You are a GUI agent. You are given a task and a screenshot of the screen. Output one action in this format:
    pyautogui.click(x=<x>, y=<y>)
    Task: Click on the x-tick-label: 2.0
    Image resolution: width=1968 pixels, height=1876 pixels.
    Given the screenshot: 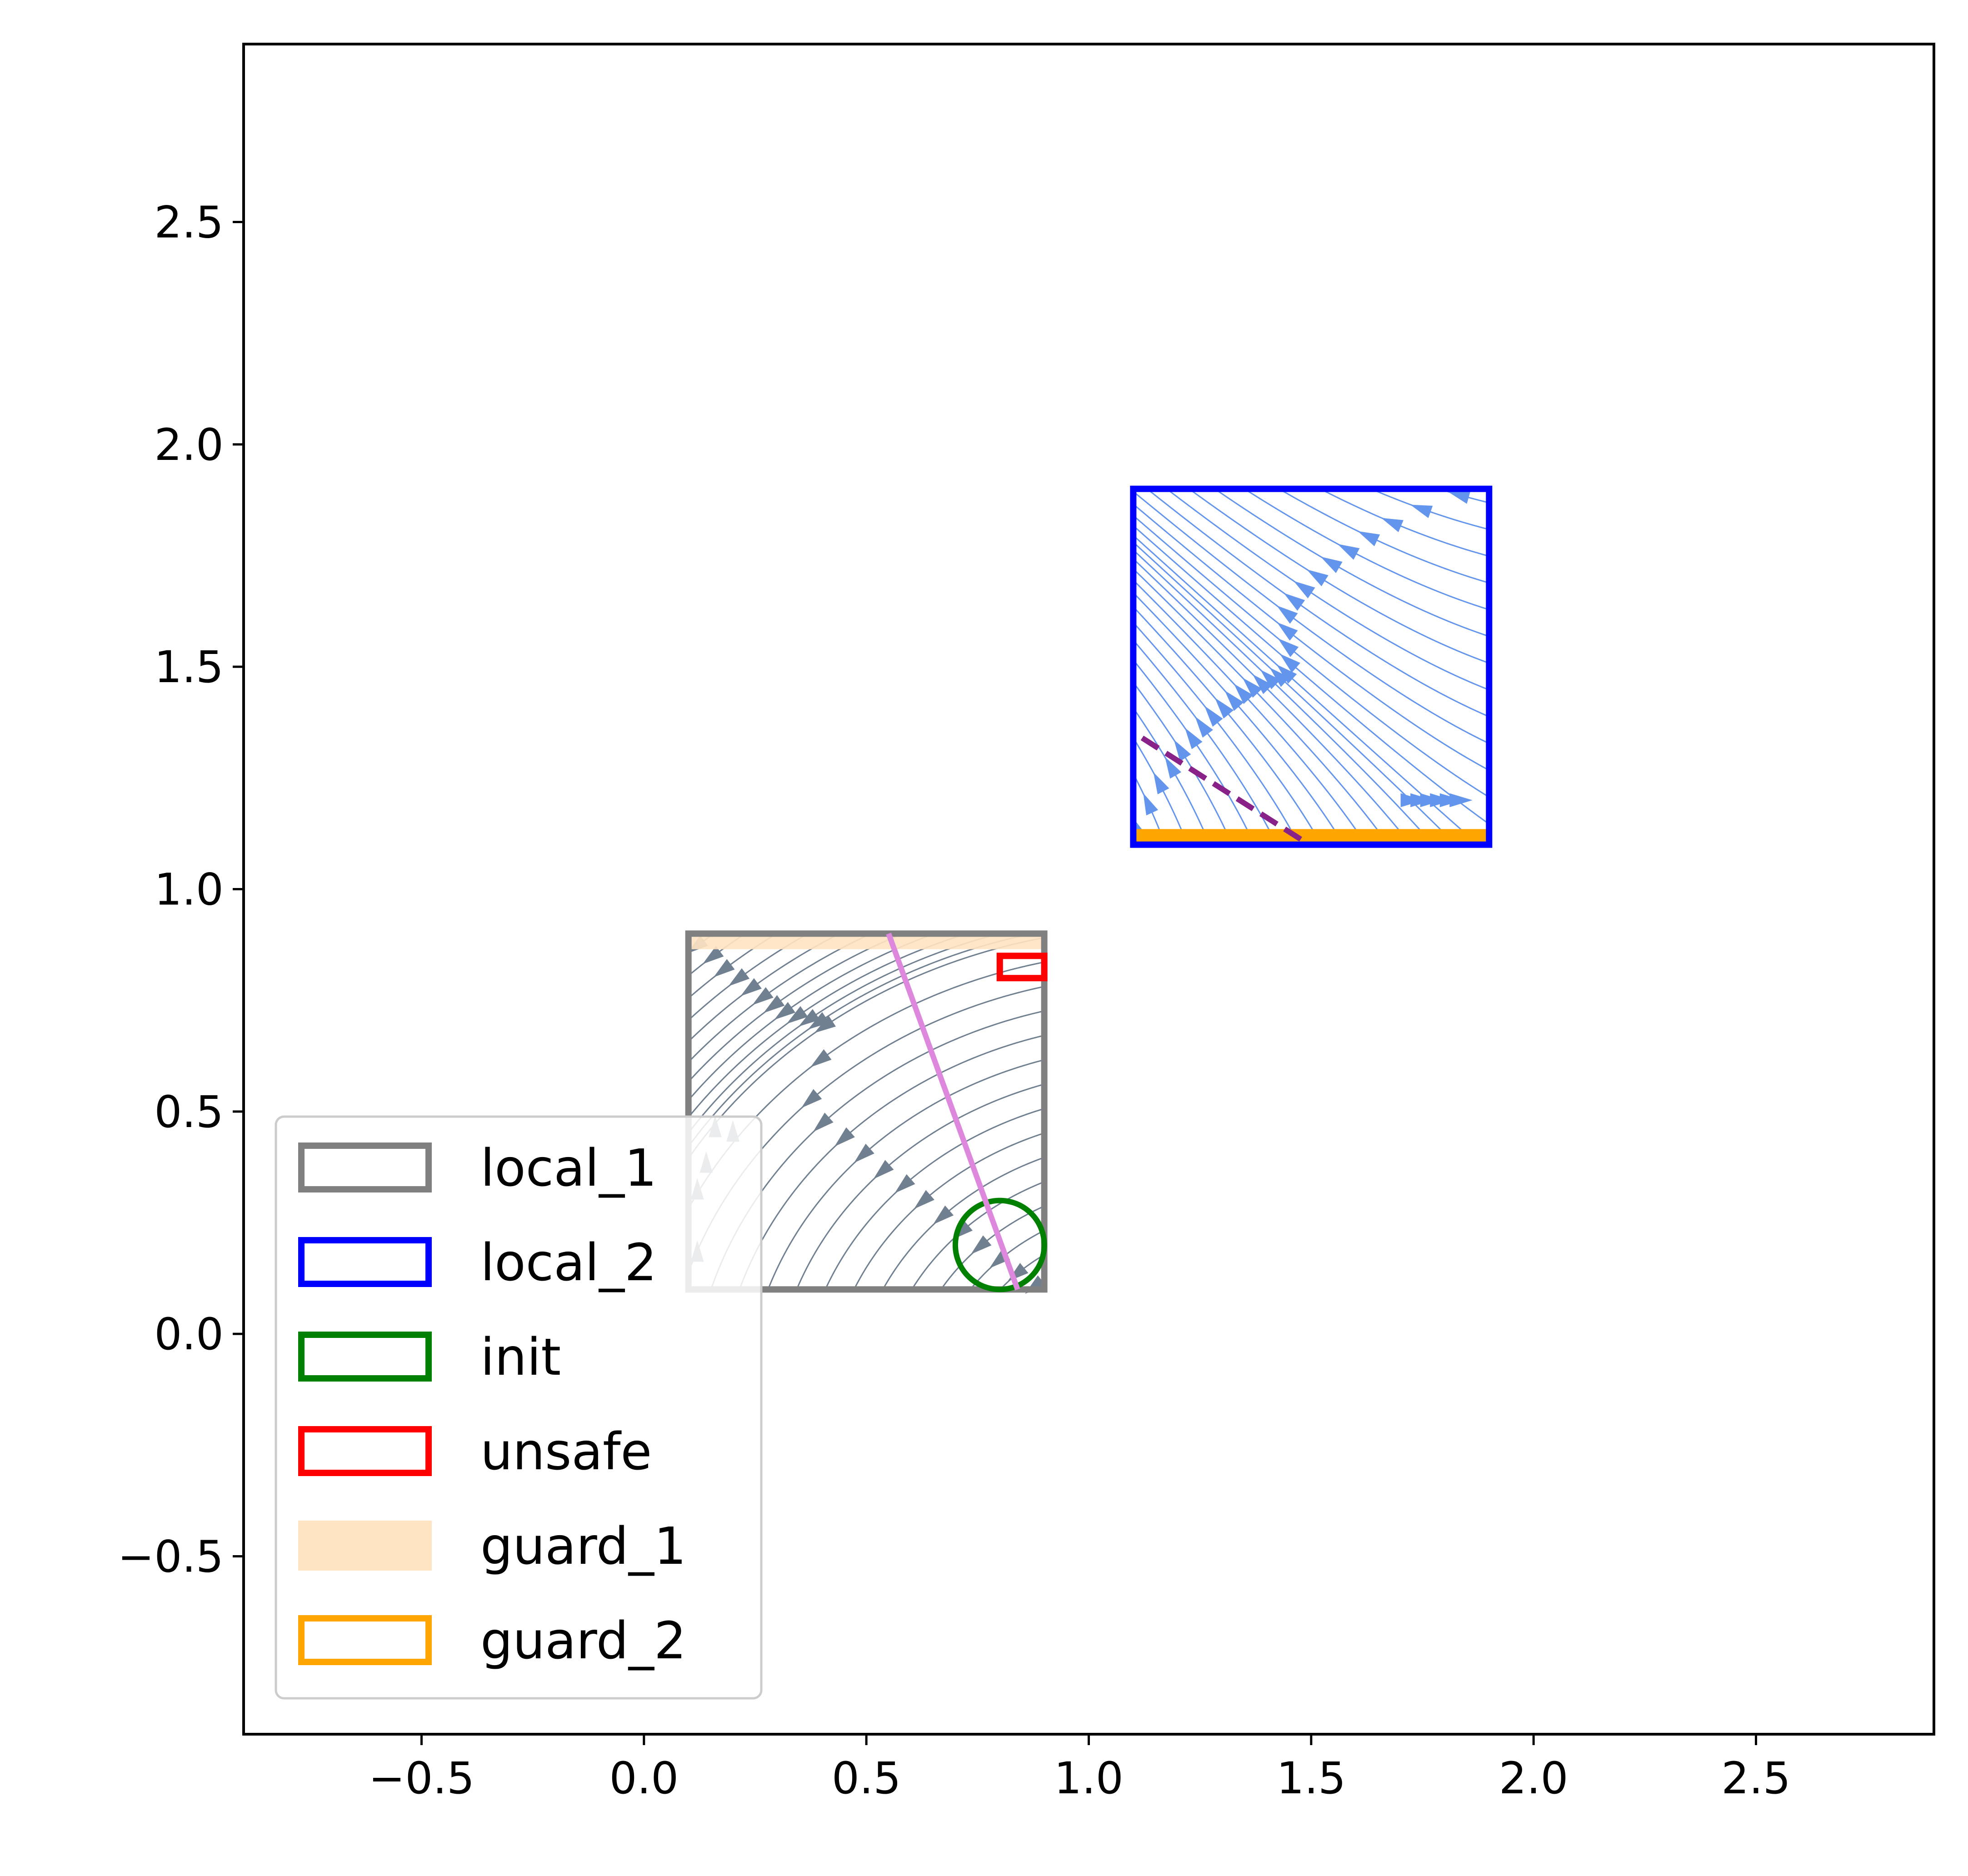 What is the action you would take?
    pyautogui.click(x=1533, y=1778)
    